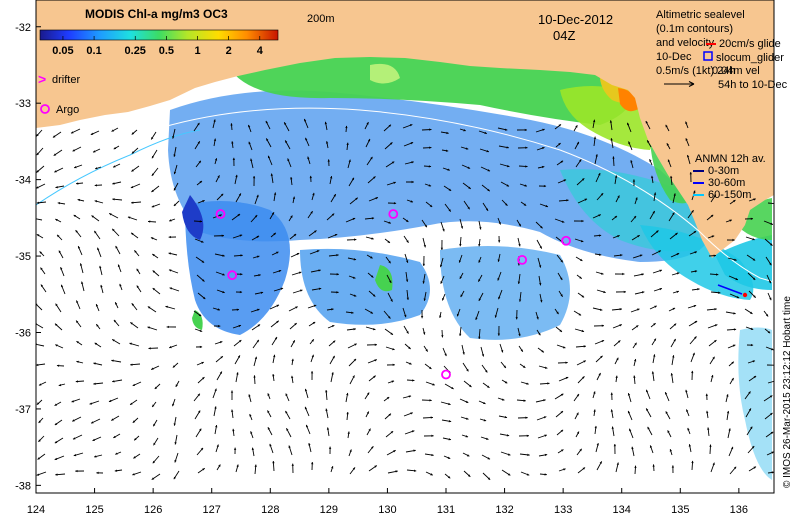  I want to click on map-date: 10-Dec-2012, so click(575, 19).